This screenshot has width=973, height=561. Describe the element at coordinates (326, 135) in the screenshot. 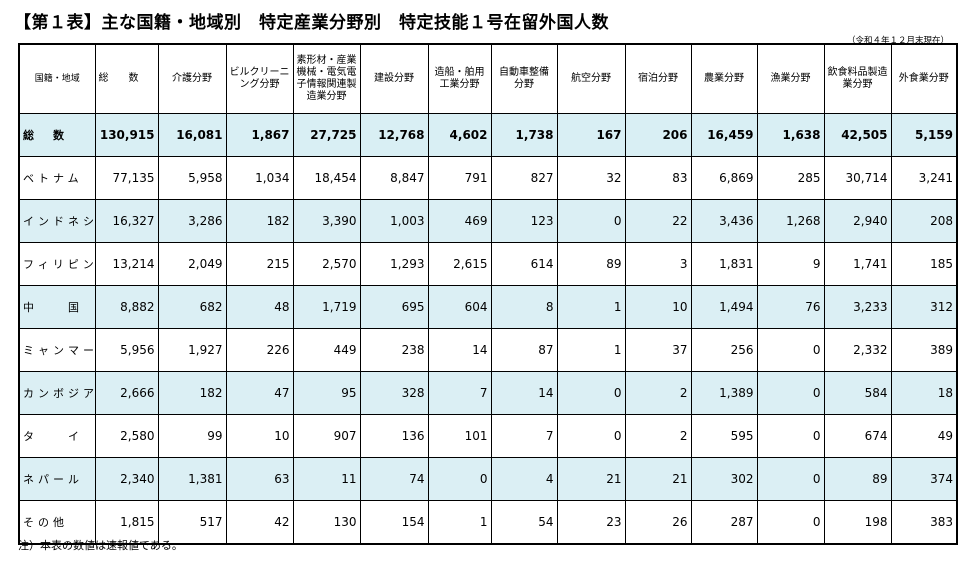

I see `value-cell: 27,725` at that location.